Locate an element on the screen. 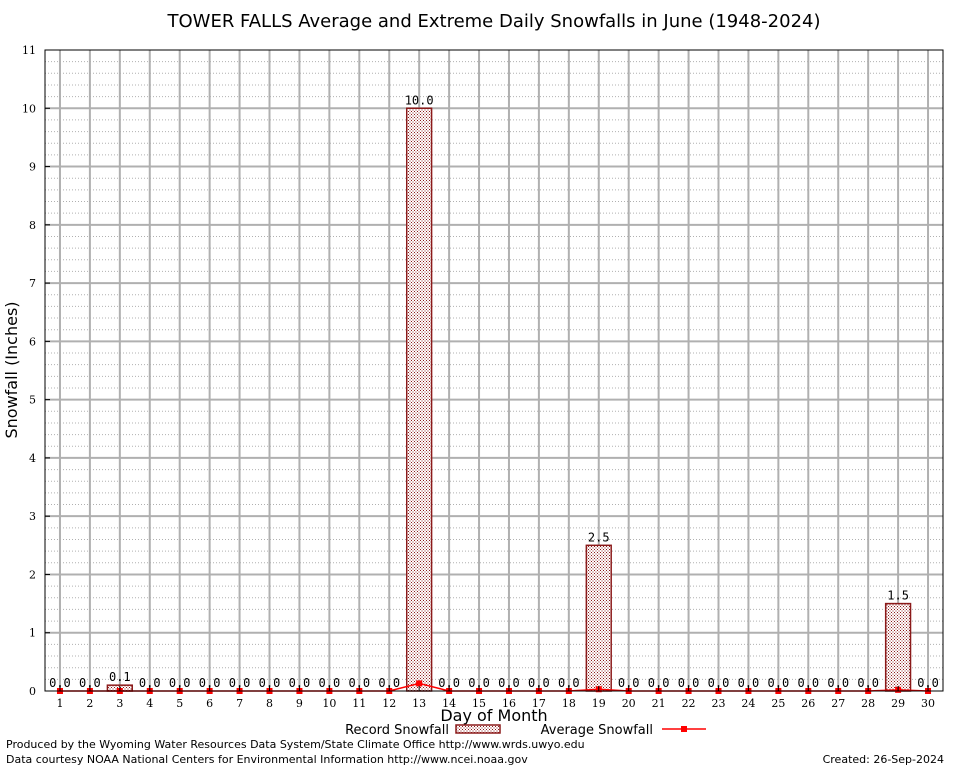 This screenshot has width=954, height=768. data-label-day-18: 0.0 is located at coordinates (569, 683).